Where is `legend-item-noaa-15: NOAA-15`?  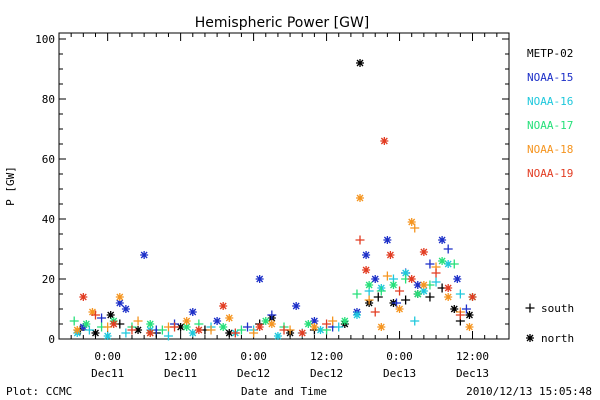
legend-item-noaa-15: NOAA-15 is located at coordinates (550, 77).